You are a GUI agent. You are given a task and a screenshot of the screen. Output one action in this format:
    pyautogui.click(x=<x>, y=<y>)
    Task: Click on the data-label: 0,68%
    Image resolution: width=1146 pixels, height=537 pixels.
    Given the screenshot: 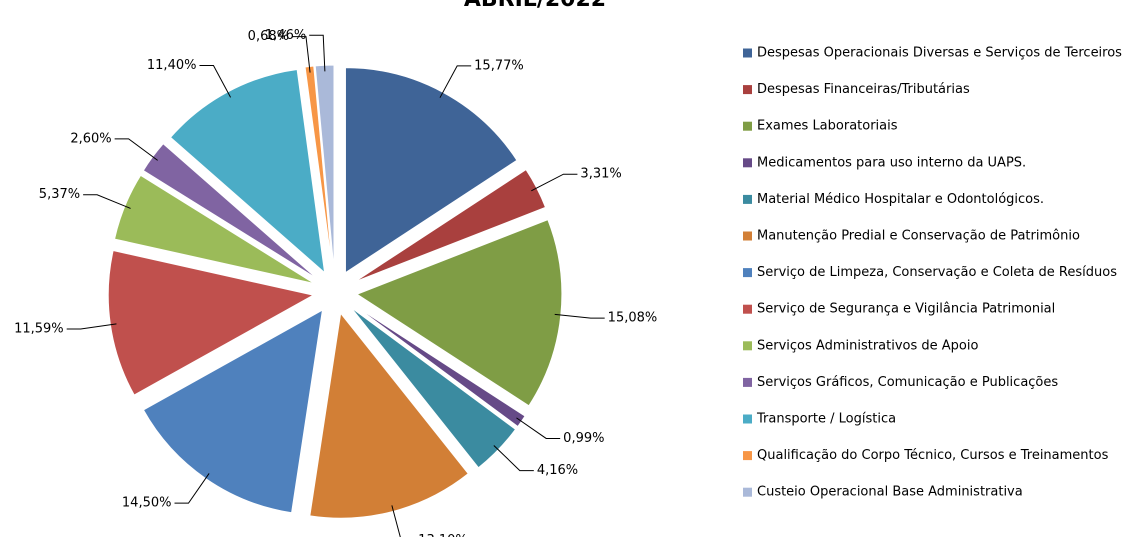 What is the action you would take?
    pyautogui.click(x=268, y=36)
    